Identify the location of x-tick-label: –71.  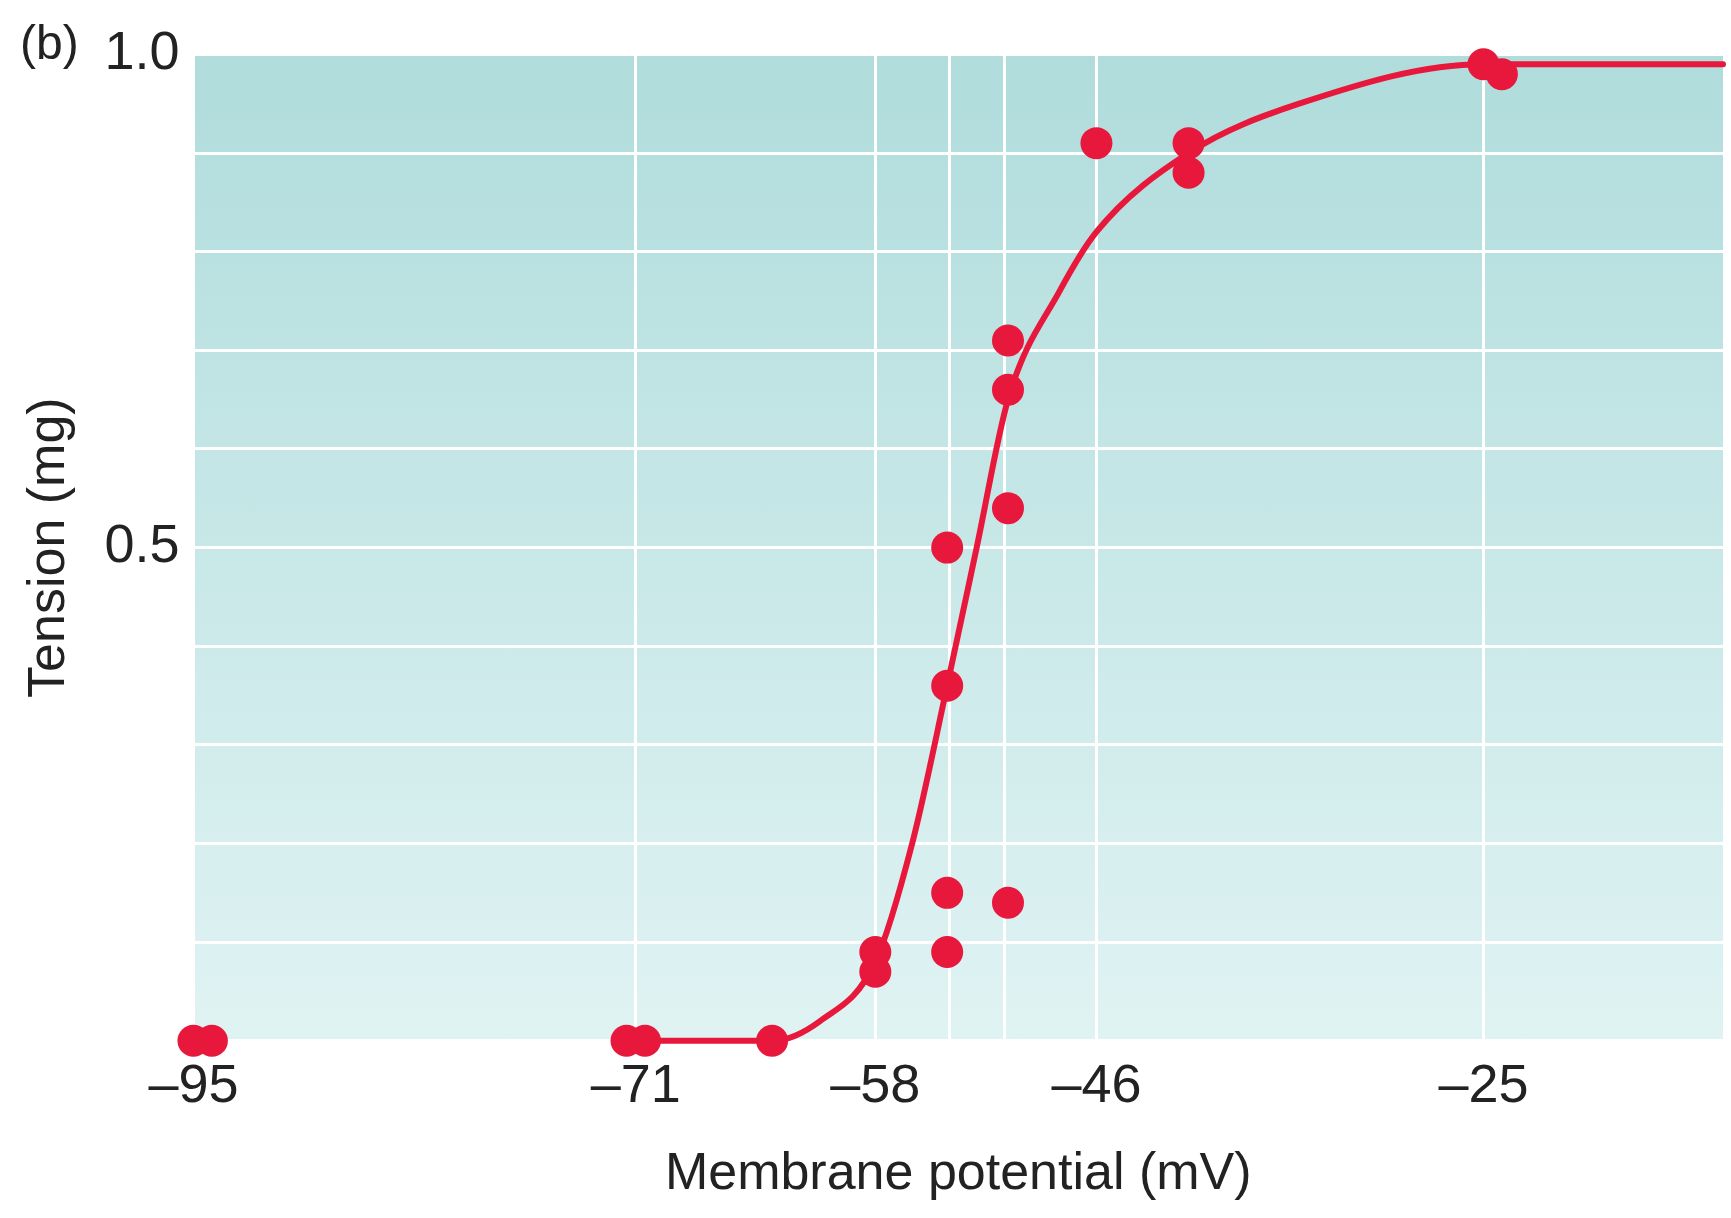
(635, 1083).